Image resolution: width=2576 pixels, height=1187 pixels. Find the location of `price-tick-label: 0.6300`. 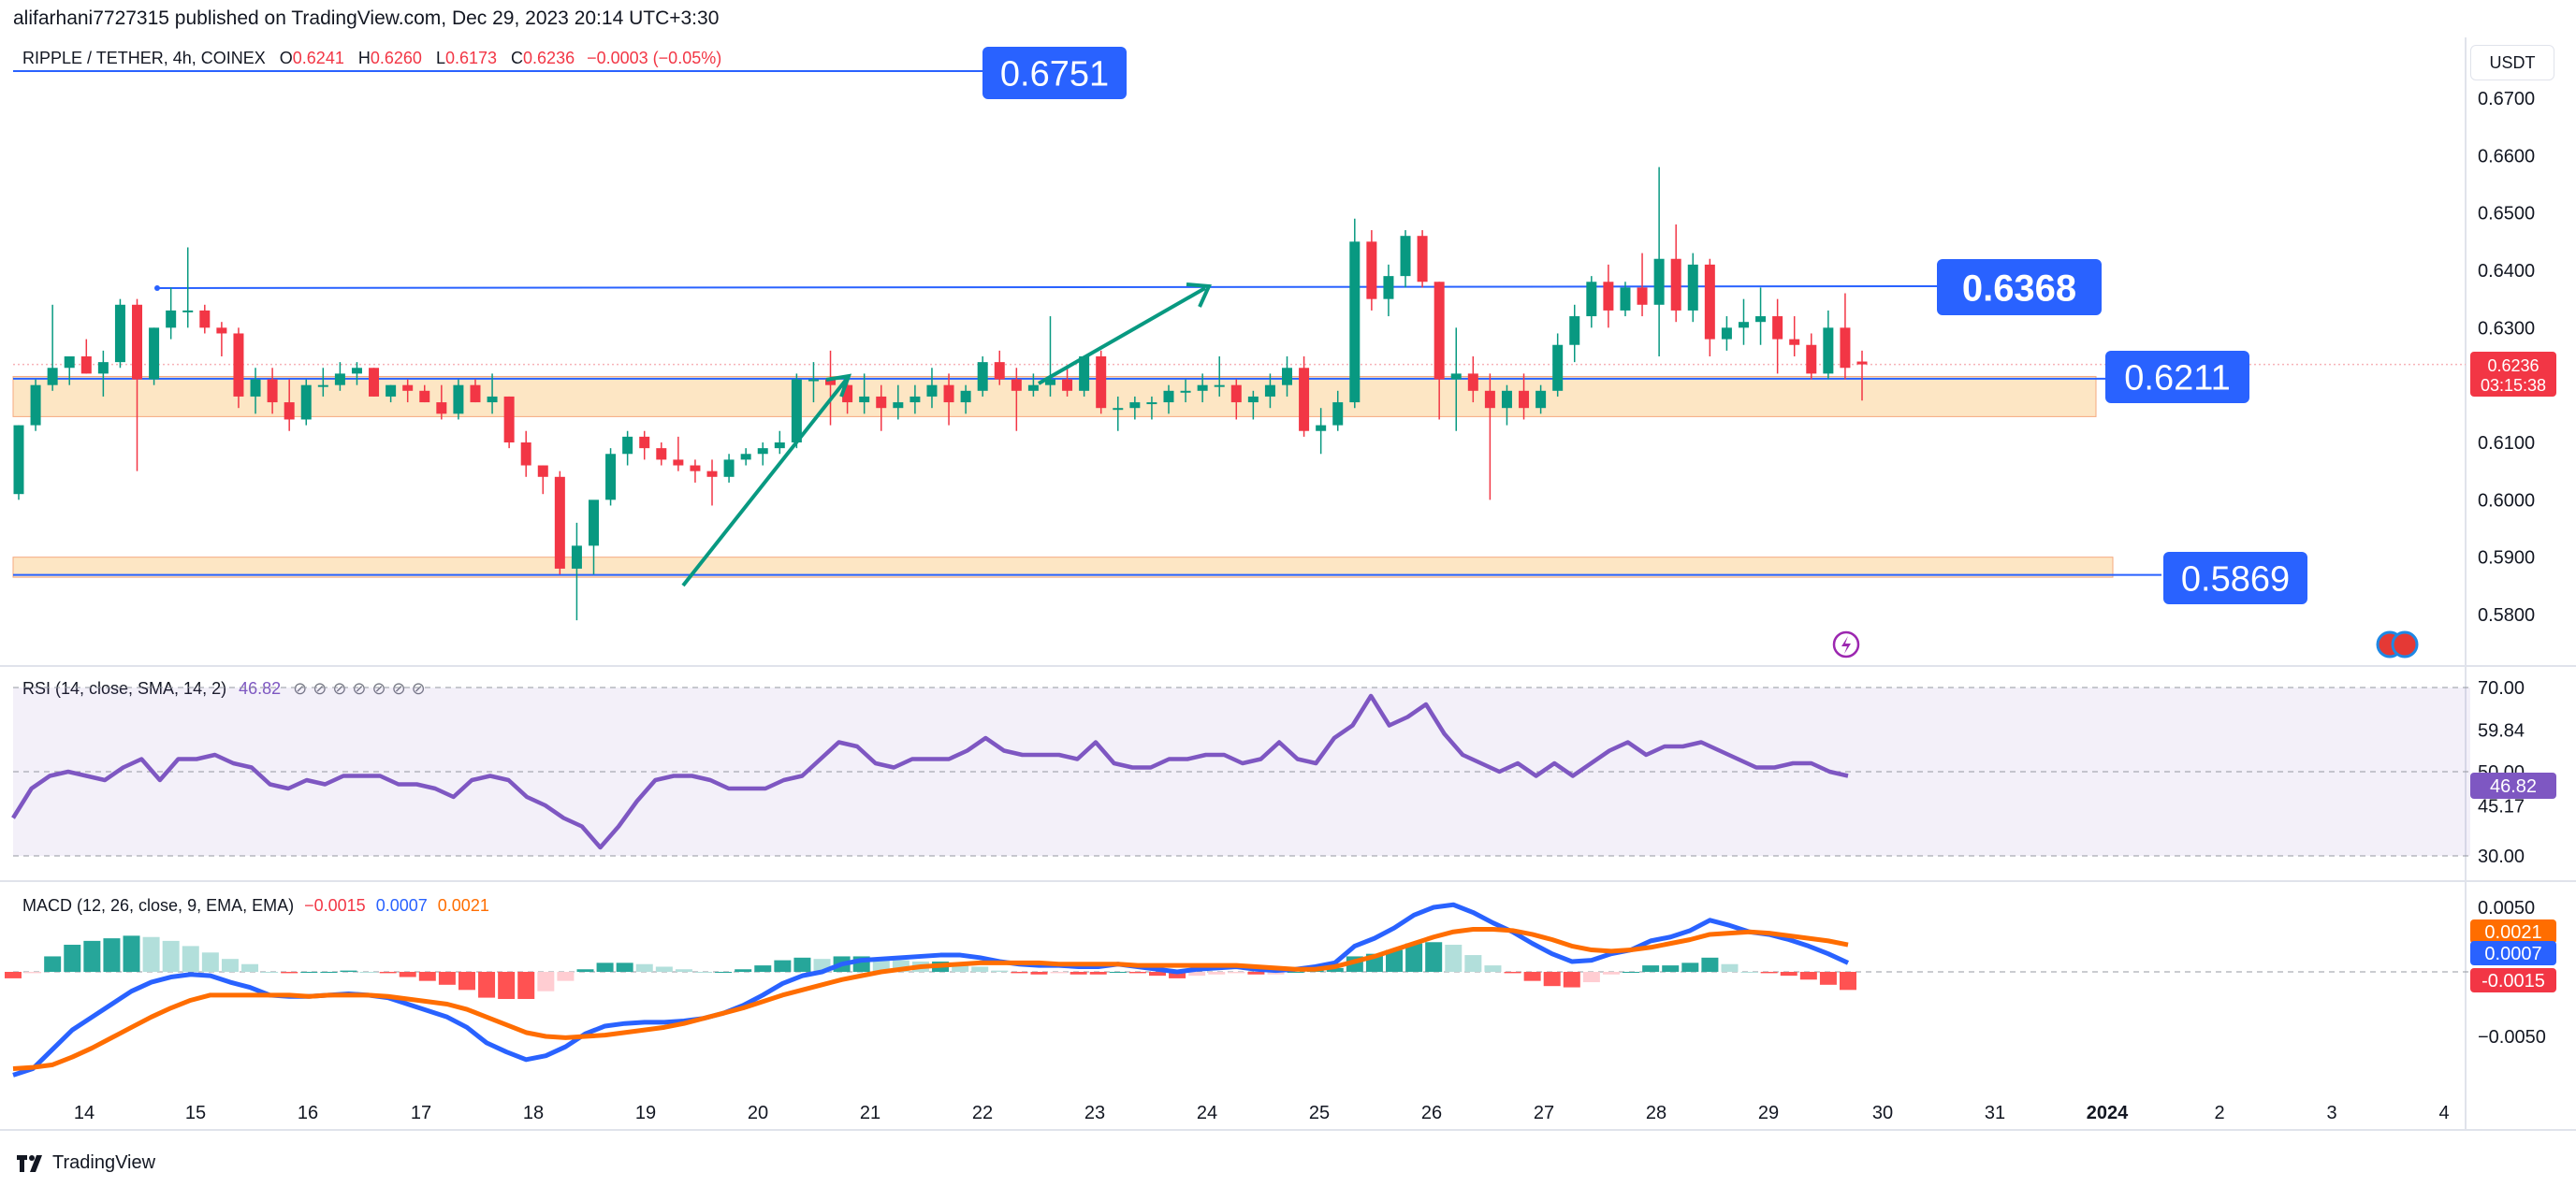

price-tick-label: 0.6300 is located at coordinates (2506, 329).